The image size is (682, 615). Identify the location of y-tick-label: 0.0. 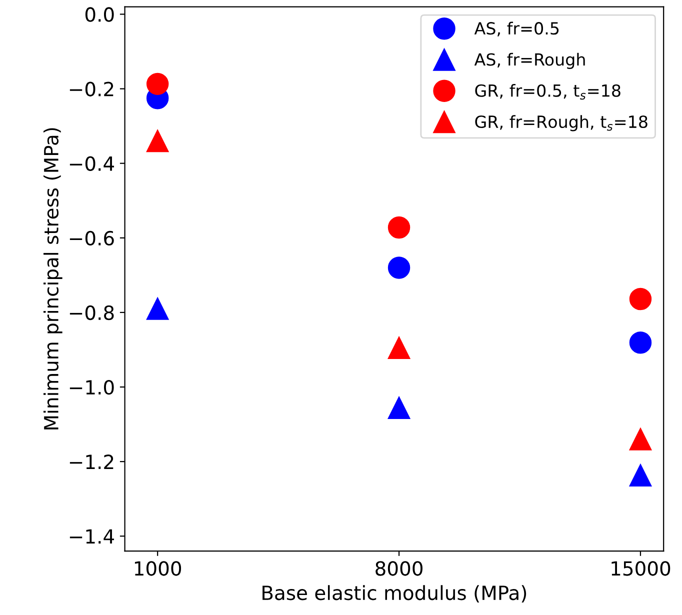
(99, 14).